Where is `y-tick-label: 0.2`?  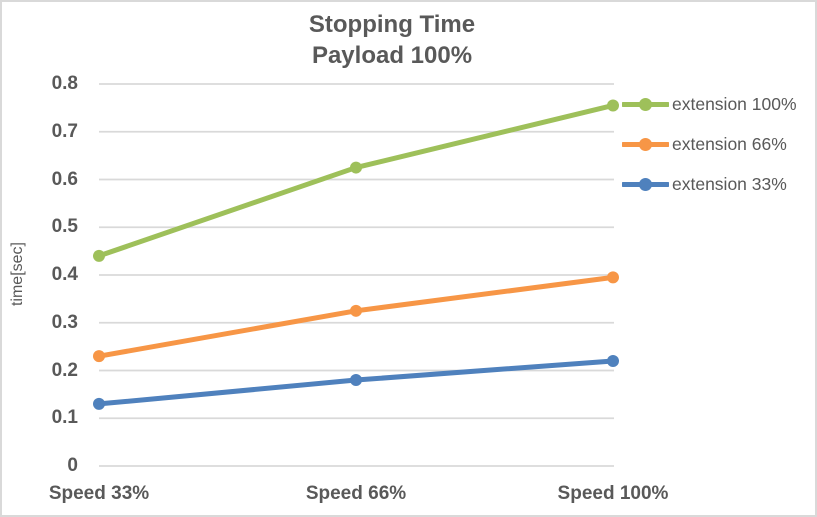 y-tick-label: 0.2 is located at coordinates (64, 370).